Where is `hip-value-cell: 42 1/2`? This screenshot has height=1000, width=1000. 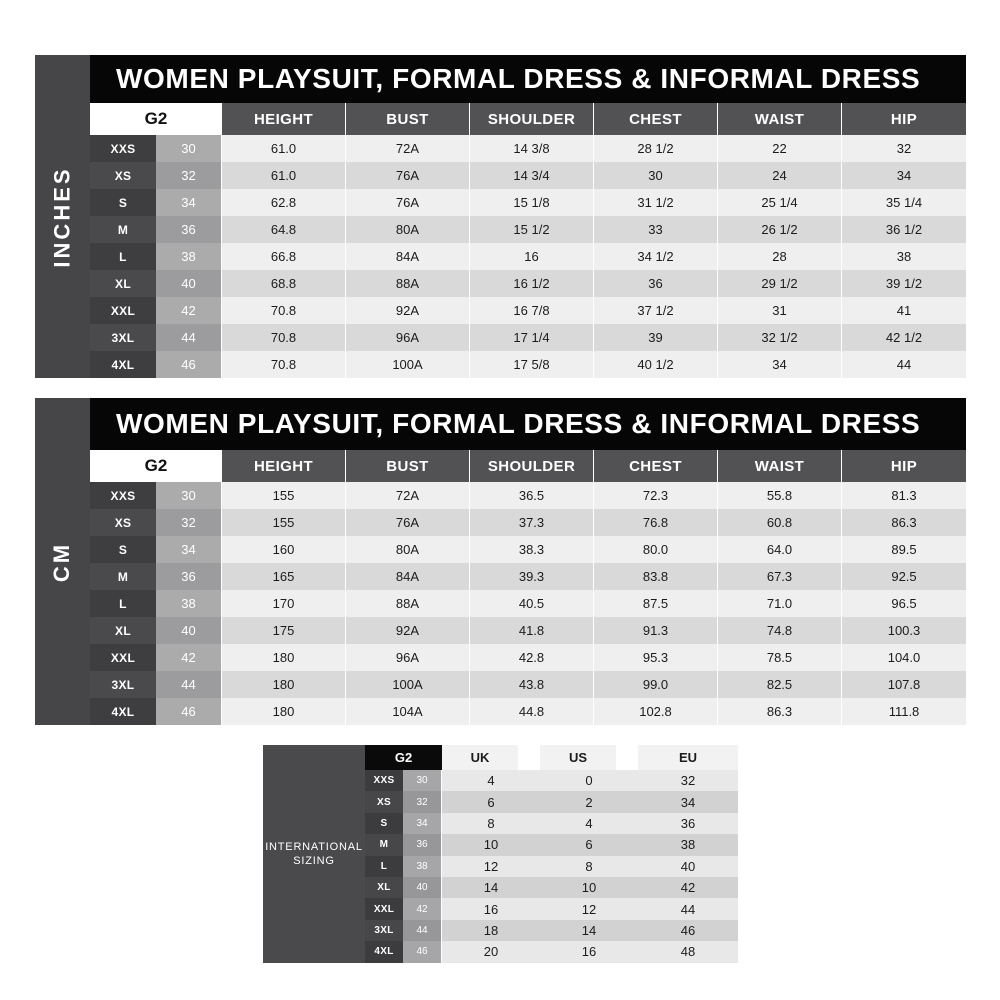 hip-value-cell: 42 1/2 is located at coordinates (904, 337).